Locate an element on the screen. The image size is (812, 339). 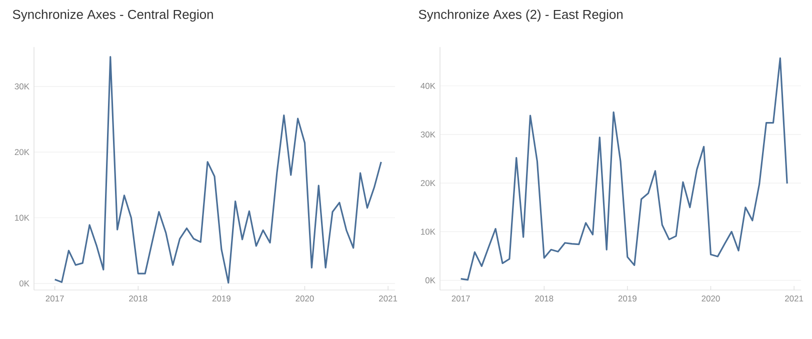
y-tick-label: 40K is located at coordinates (428, 85).